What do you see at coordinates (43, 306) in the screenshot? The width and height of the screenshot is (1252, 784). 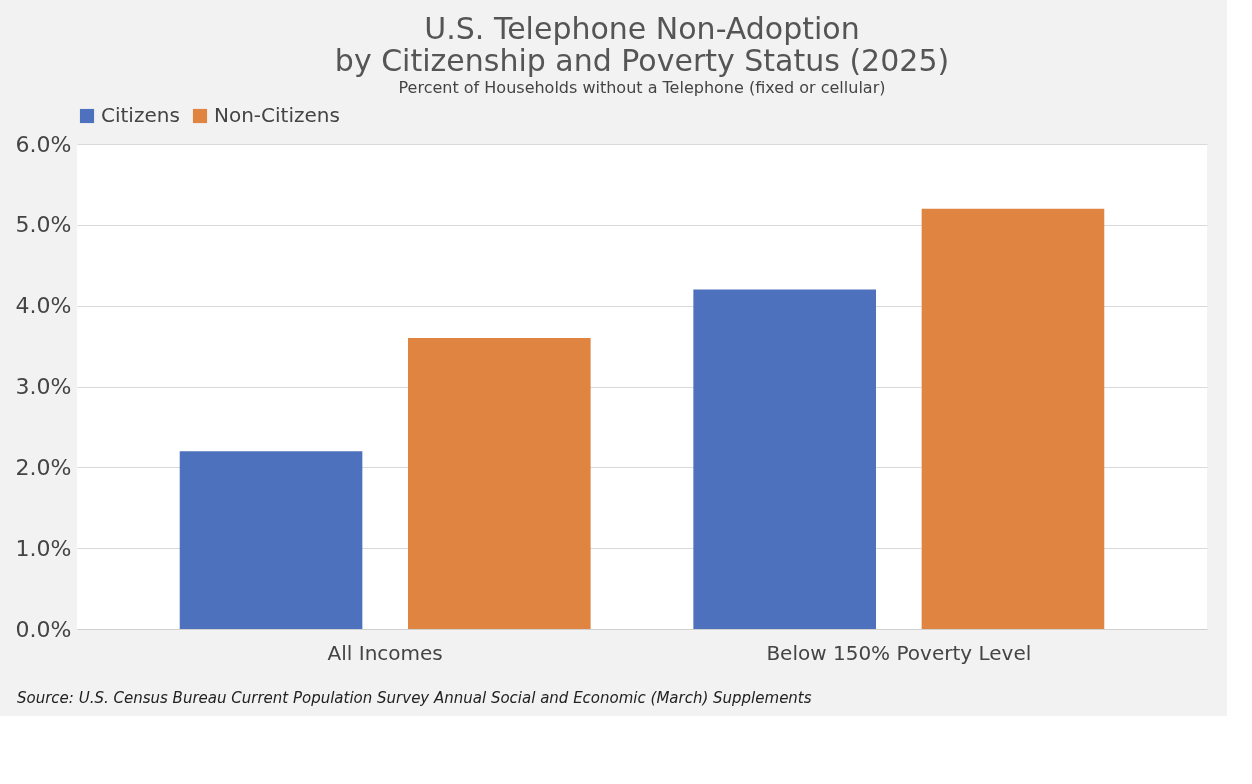 I see `y-tick-label: 4.0%` at bounding box center [43, 306].